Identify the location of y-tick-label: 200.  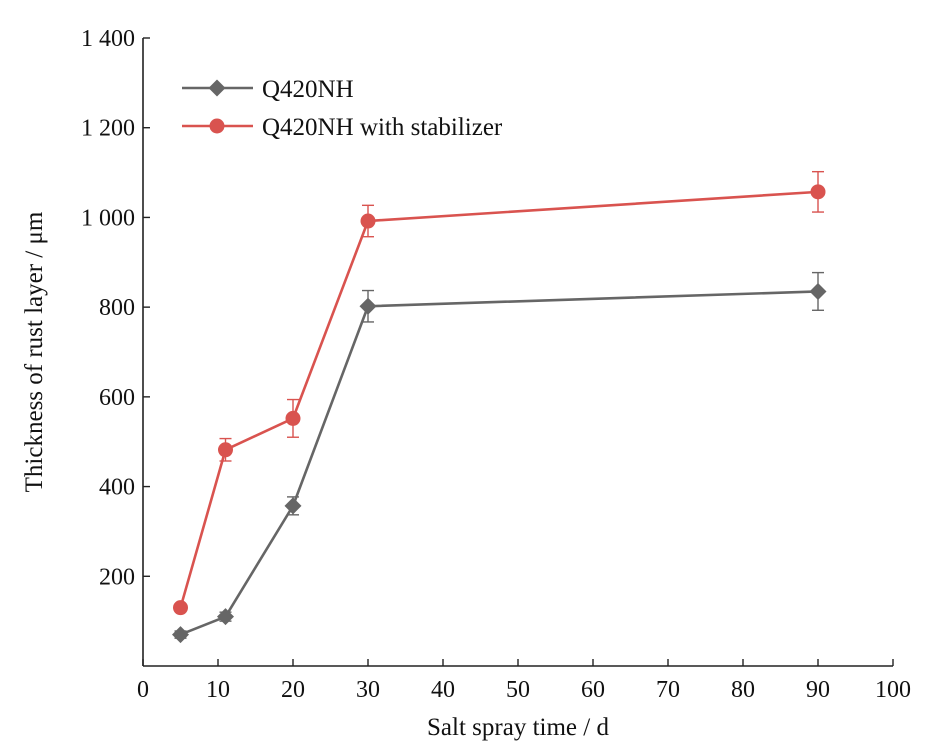
(117, 577).